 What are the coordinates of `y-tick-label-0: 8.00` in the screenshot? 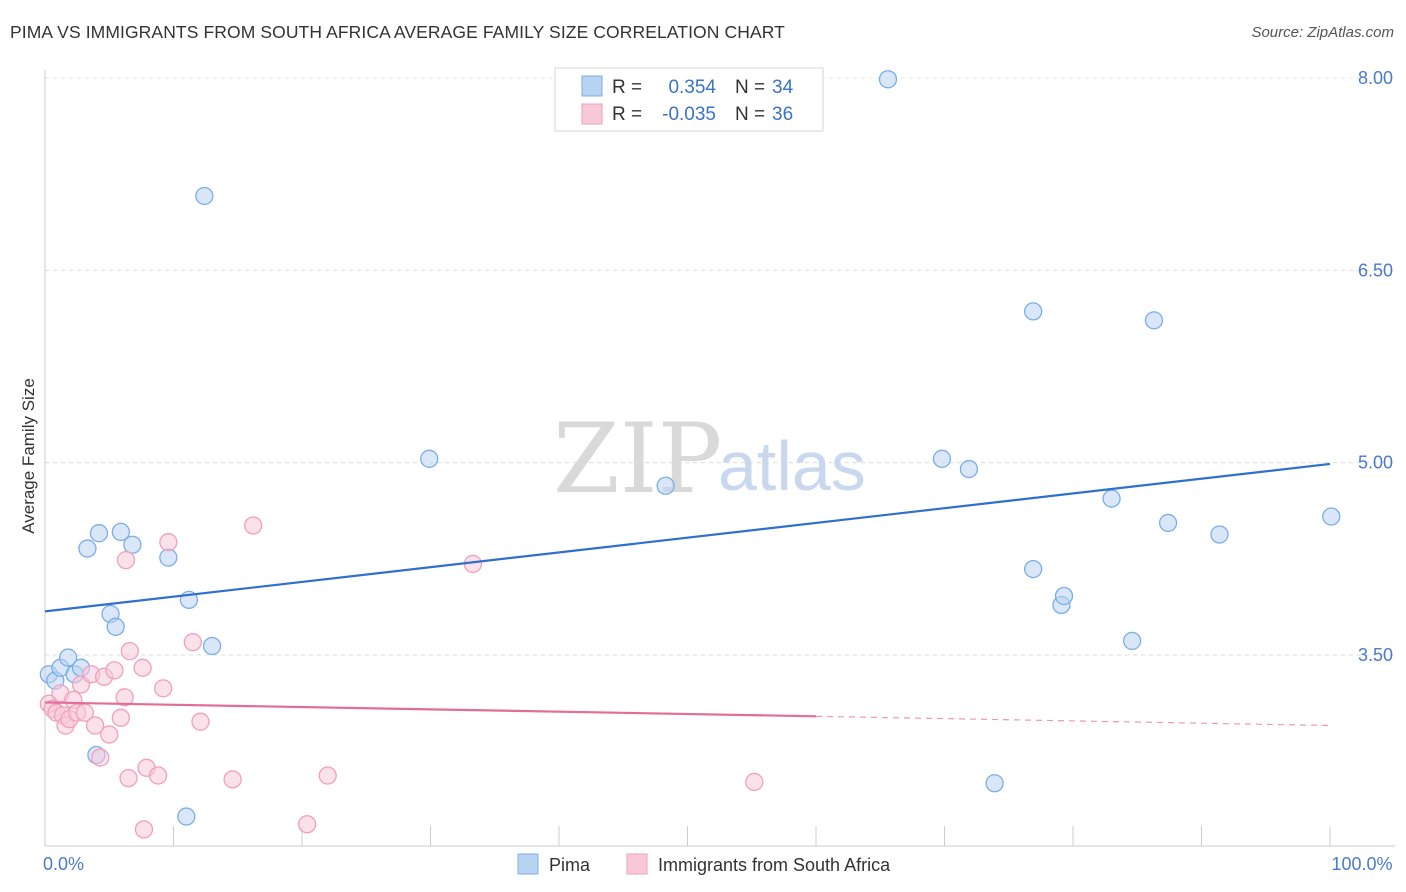 It's located at (1375, 78).